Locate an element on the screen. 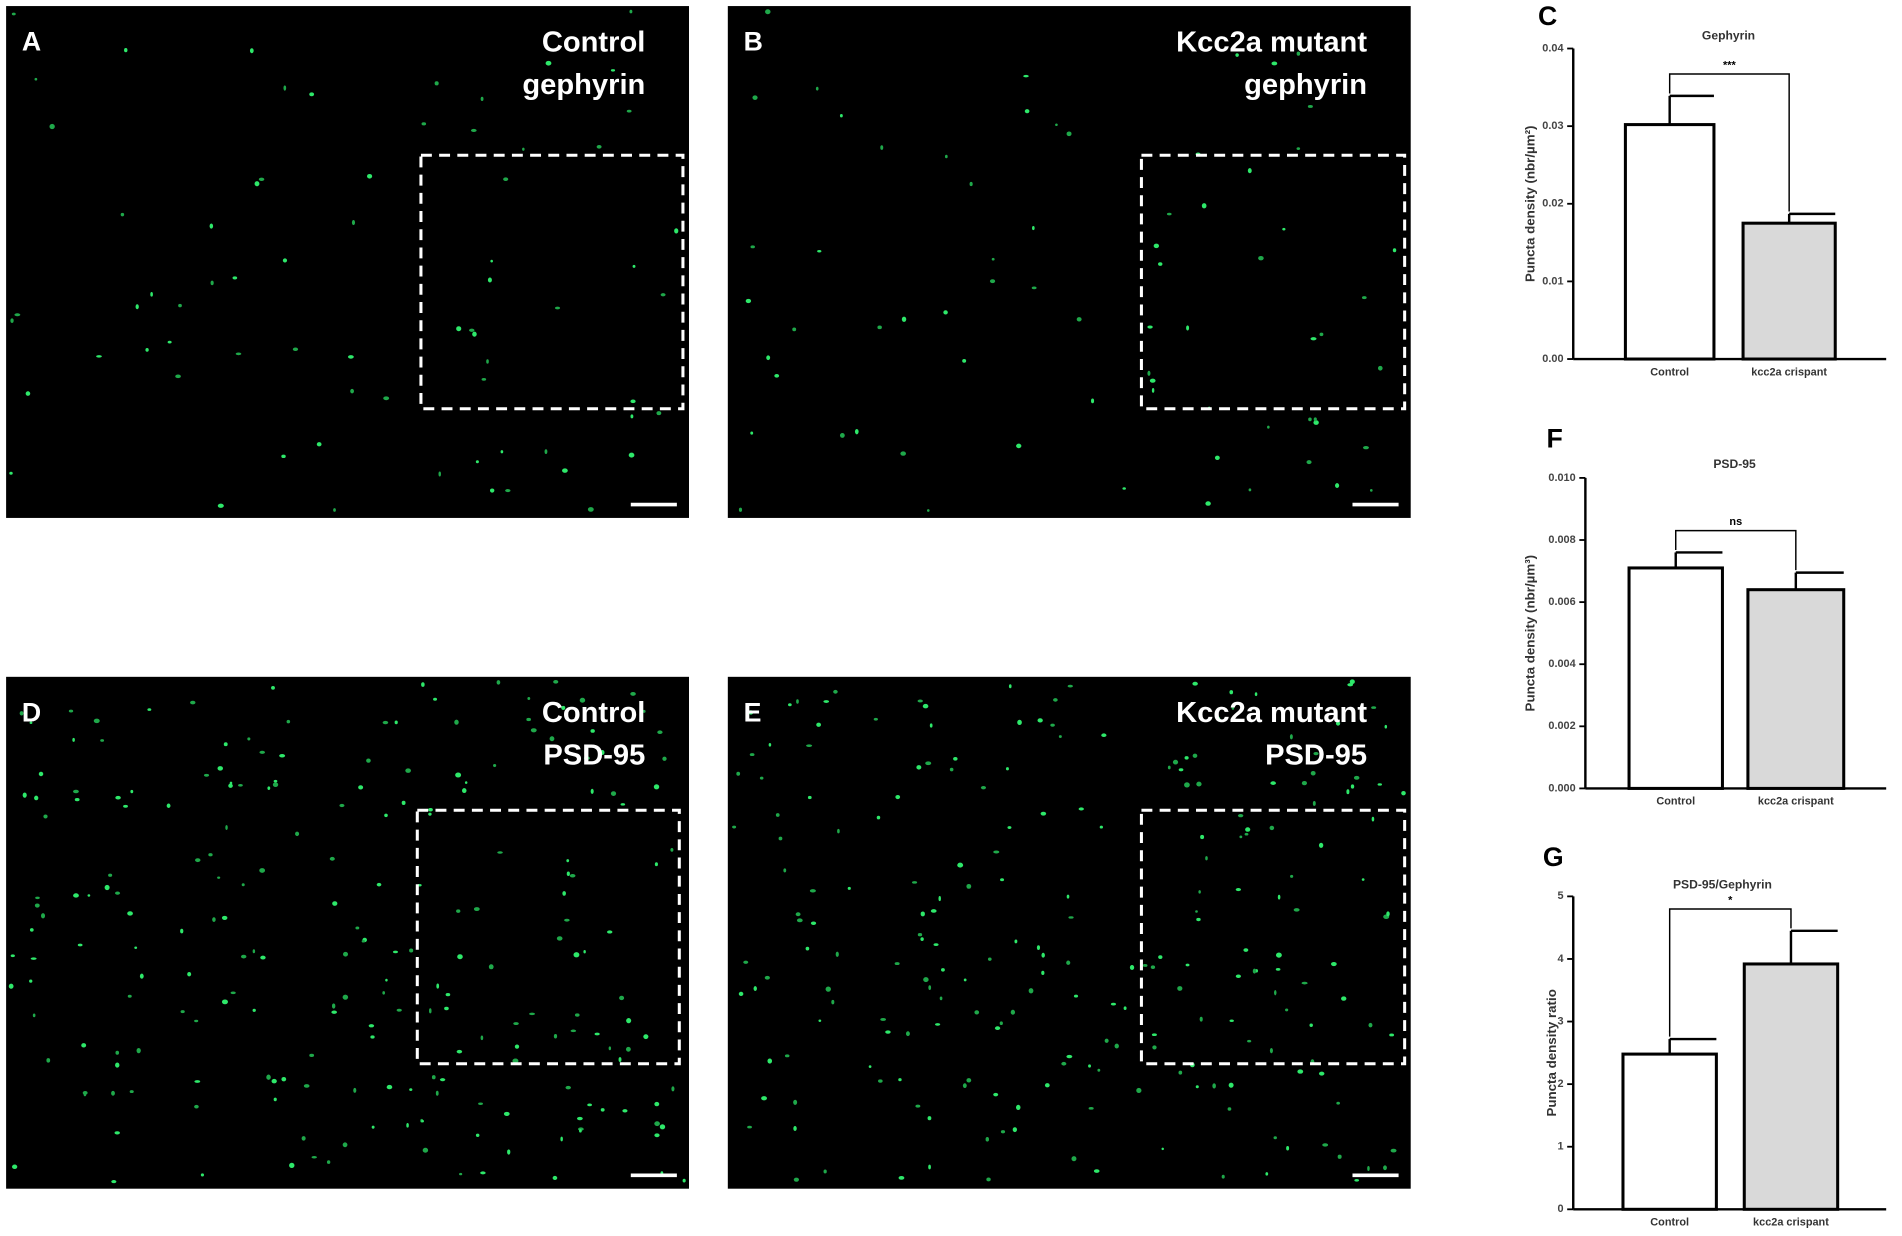 The height and width of the screenshot is (1236, 1902). panel-letter: B is located at coordinates (753, 42).